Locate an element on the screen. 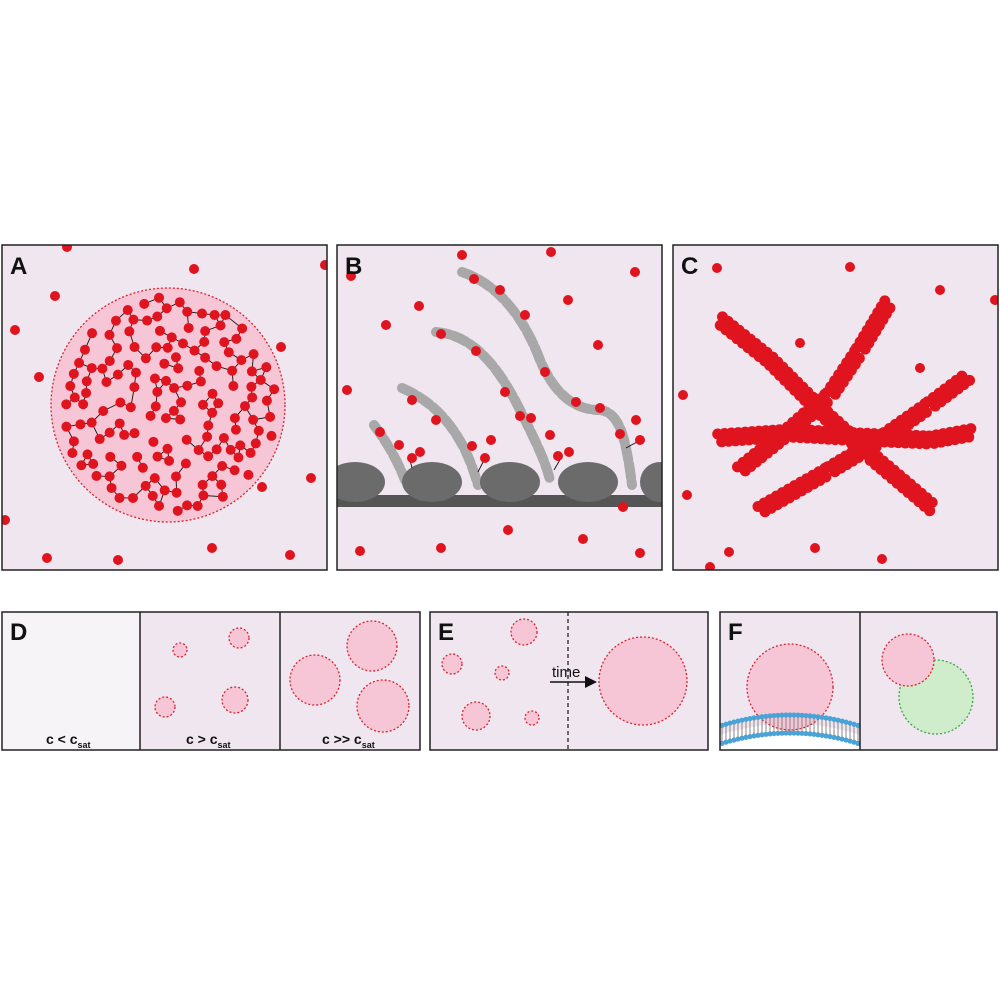 The height and width of the screenshot is (1000, 1000). panel-b is located at coordinates (499, 407).